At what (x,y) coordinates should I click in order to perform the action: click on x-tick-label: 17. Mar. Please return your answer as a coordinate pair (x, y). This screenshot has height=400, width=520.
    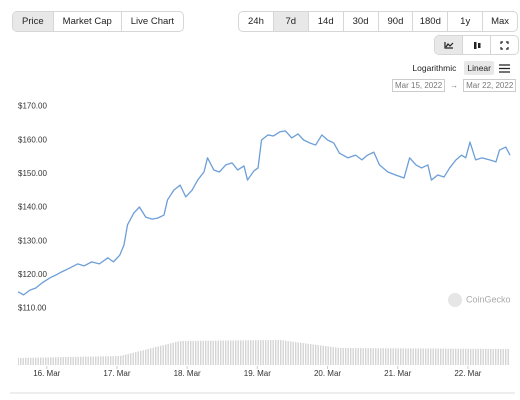
    Looking at the image, I should click on (116, 373).